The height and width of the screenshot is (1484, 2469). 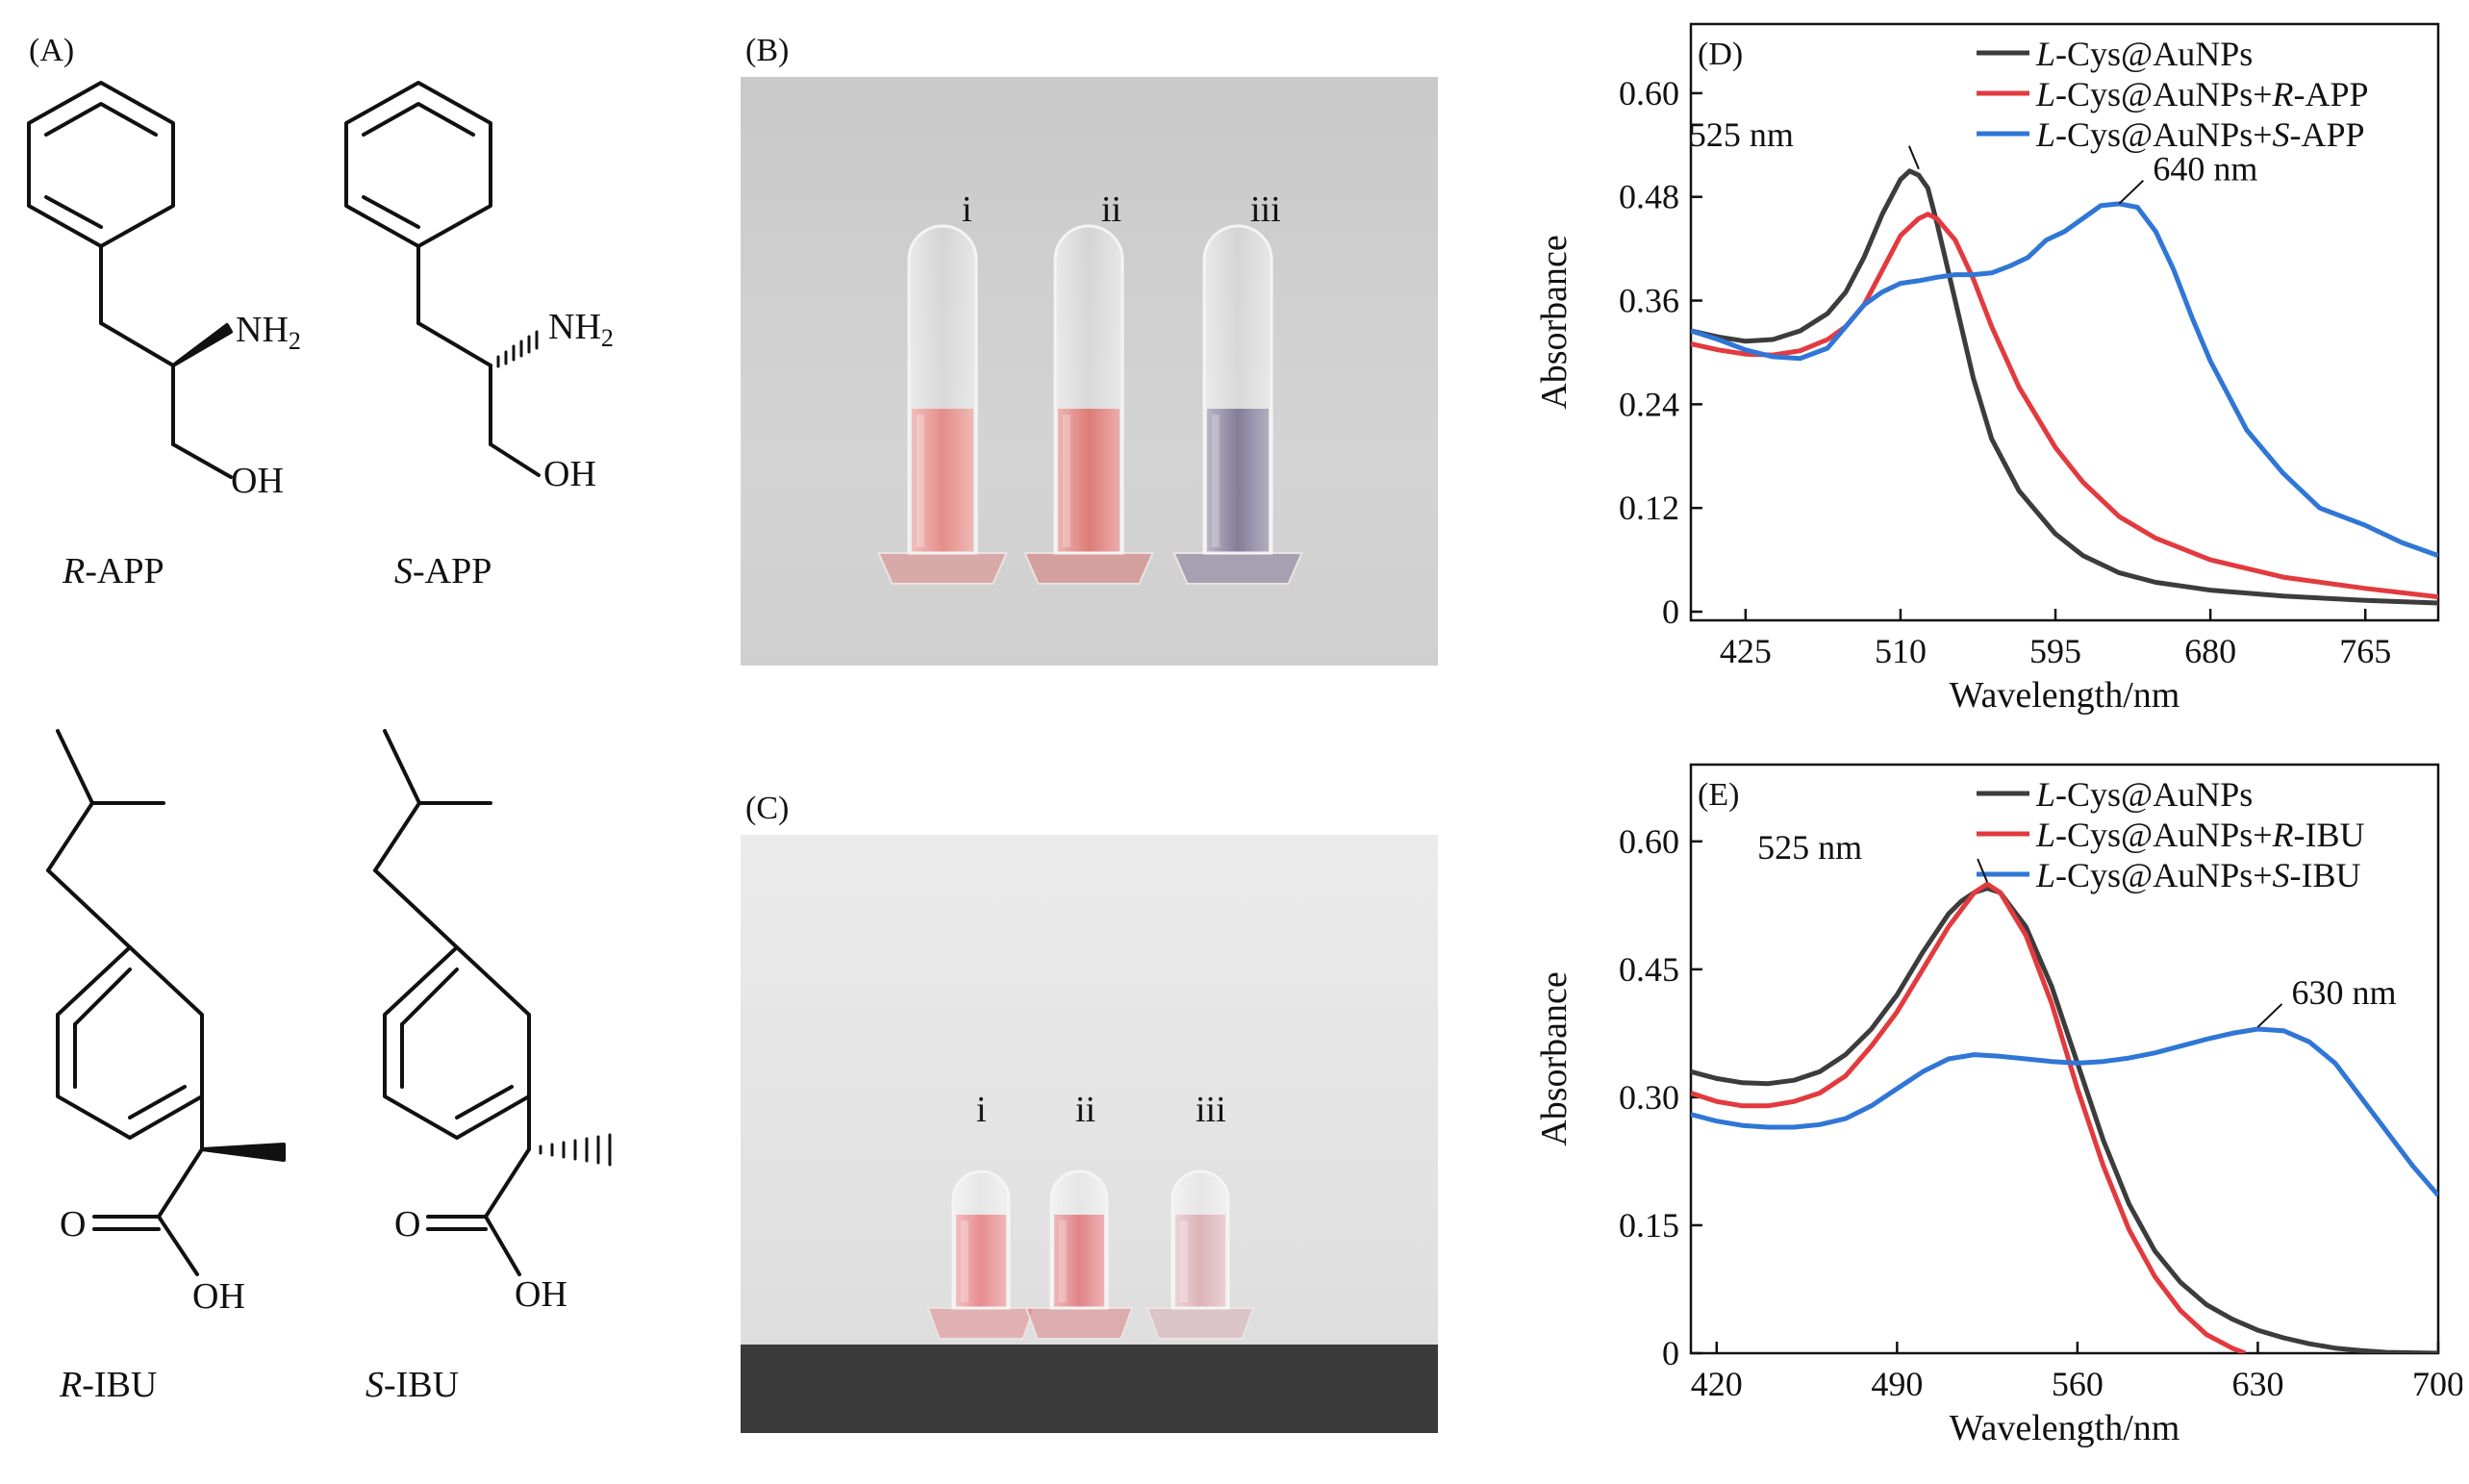 I want to click on annotation-label: 640 nm, so click(x=2205, y=170).